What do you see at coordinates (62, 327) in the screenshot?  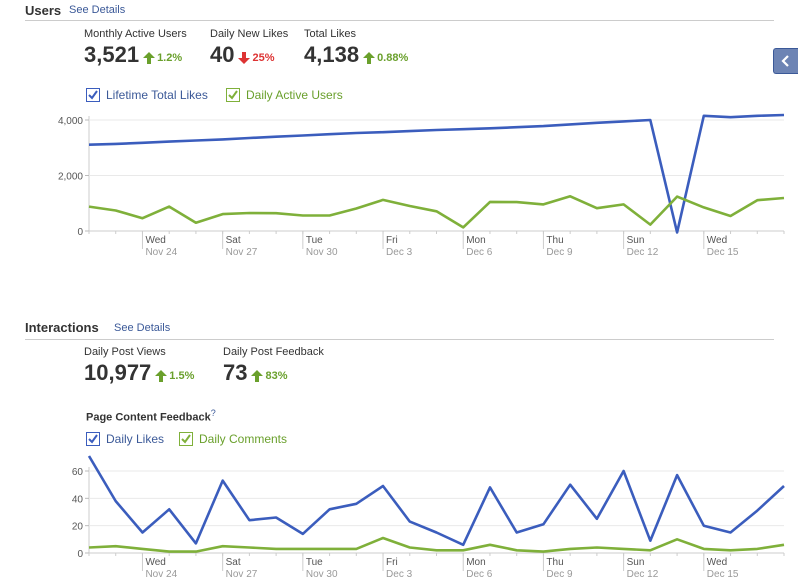 I see `interactions-section-title: Interactions` at bounding box center [62, 327].